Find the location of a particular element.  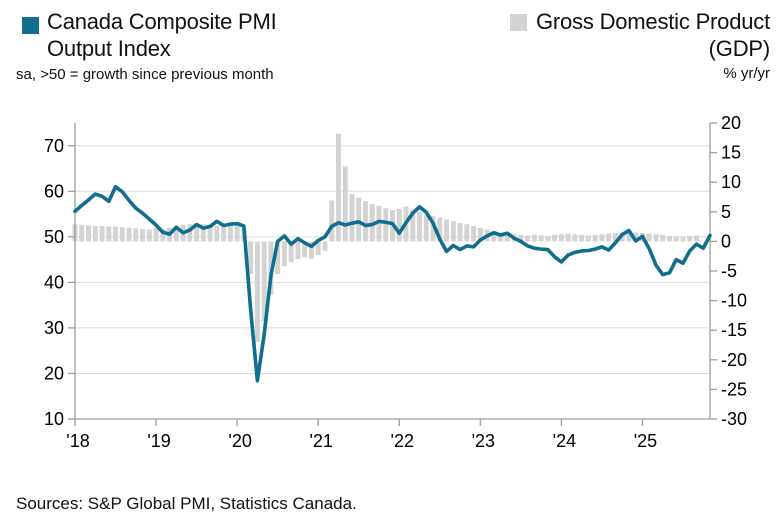

right-axis-label: -20 is located at coordinates (734, 360).